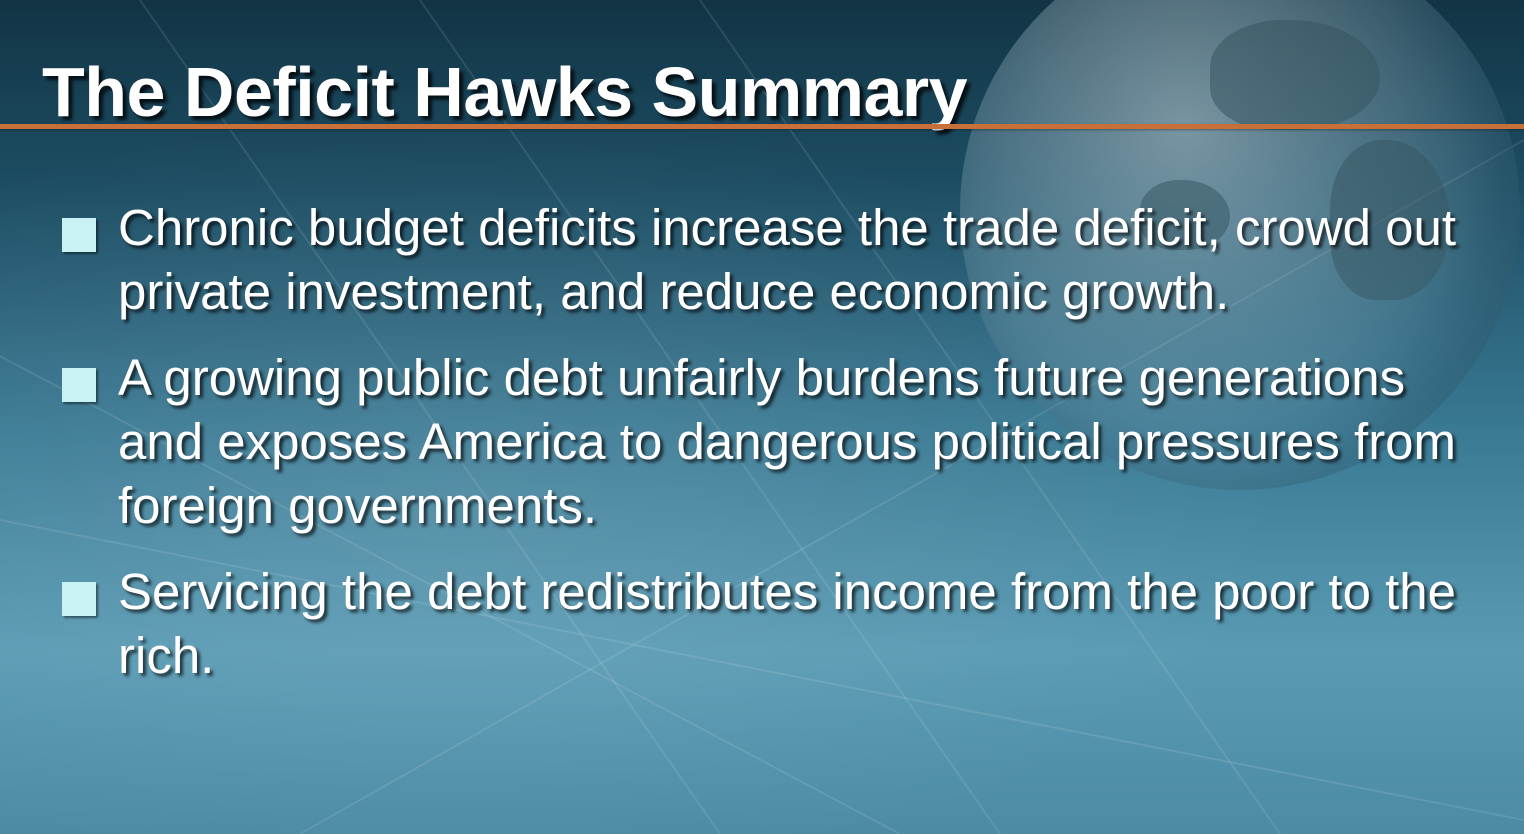 The height and width of the screenshot is (834, 1524). What do you see at coordinates (762, 126) in the screenshot?
I see `title-underline` at bounding box center [762, 126].